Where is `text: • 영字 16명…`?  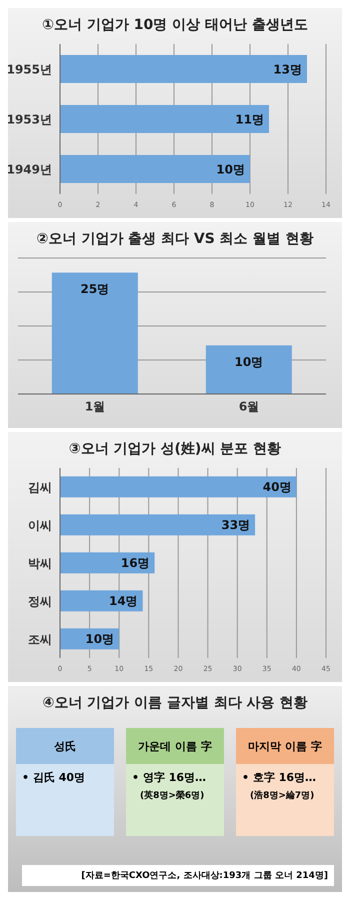
text: • 영字 16명… is located at coordinates (169, 777).